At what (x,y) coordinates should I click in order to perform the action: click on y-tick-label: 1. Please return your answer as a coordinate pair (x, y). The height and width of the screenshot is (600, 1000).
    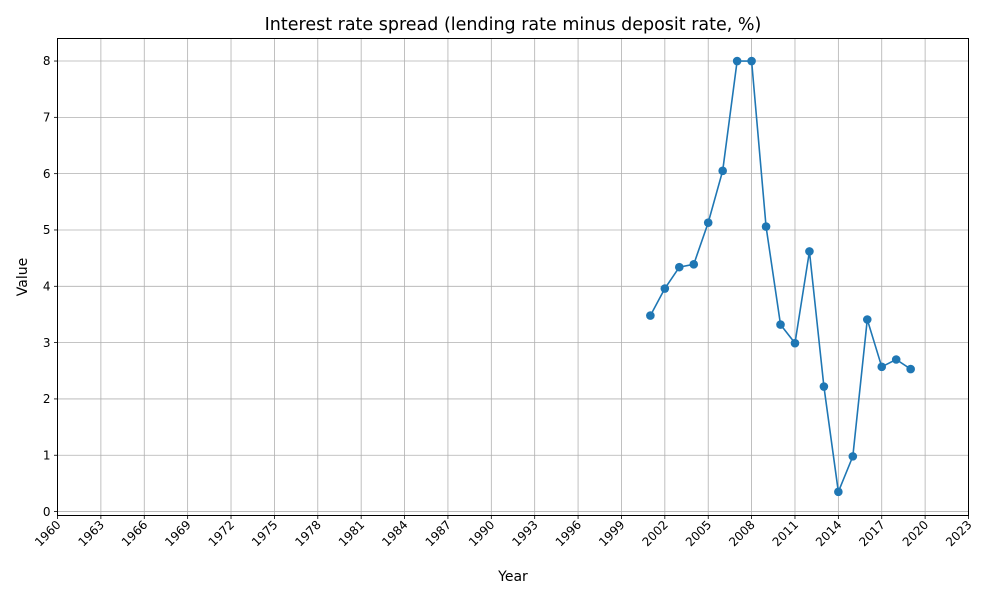
    Looking at the image, I should click on (47, 455).